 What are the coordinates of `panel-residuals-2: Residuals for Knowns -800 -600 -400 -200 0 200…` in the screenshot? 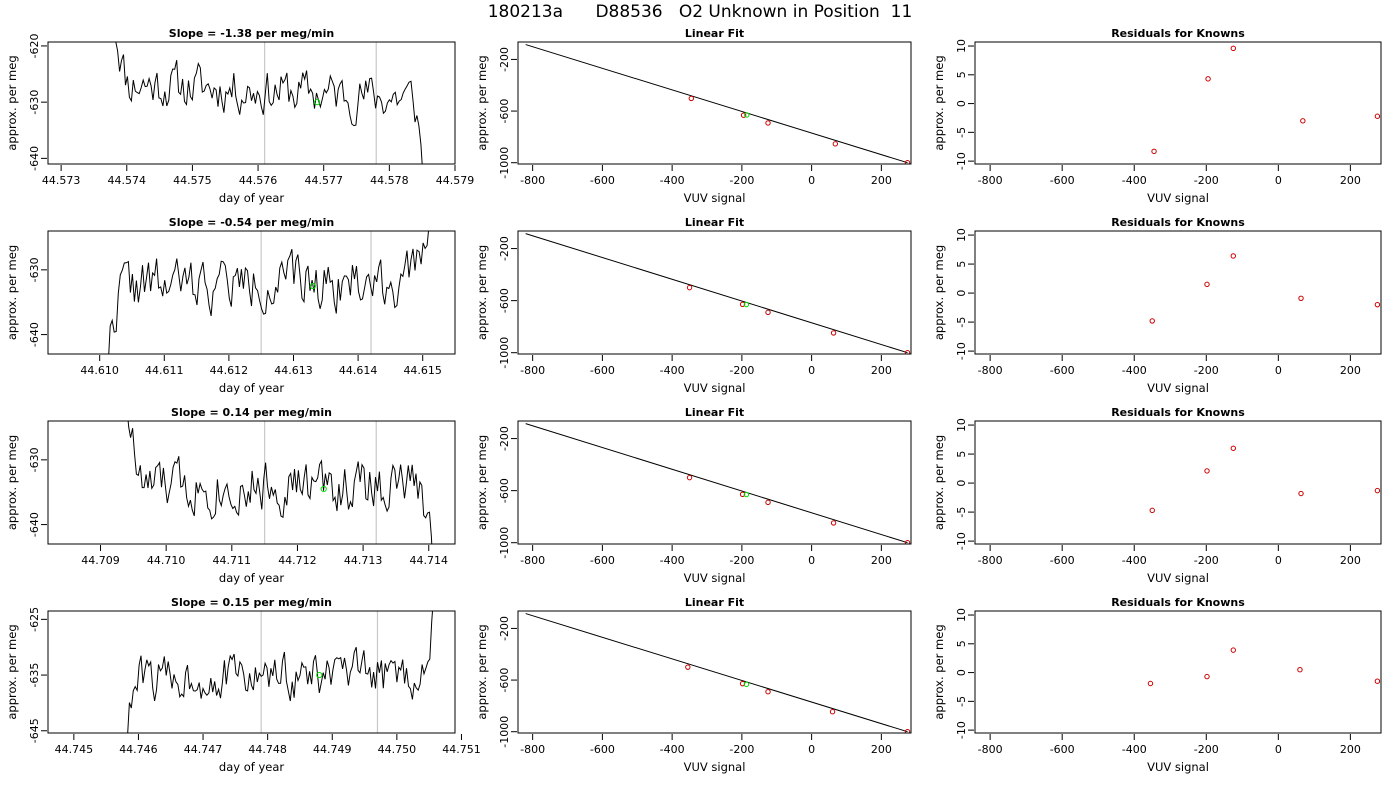 It's located at (1157, 305).